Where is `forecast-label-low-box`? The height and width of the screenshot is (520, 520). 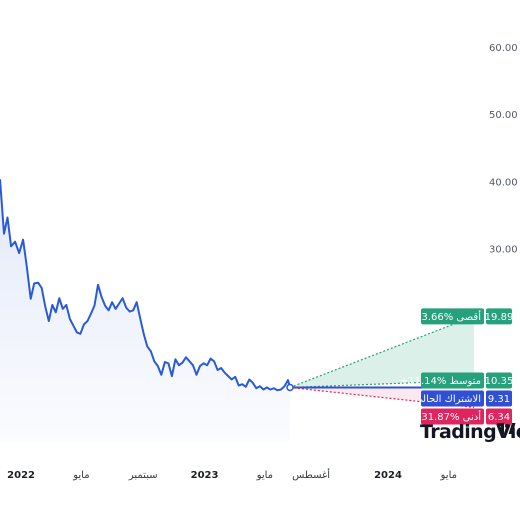 forecast-label-low-box is located at coordinates (452, 416).